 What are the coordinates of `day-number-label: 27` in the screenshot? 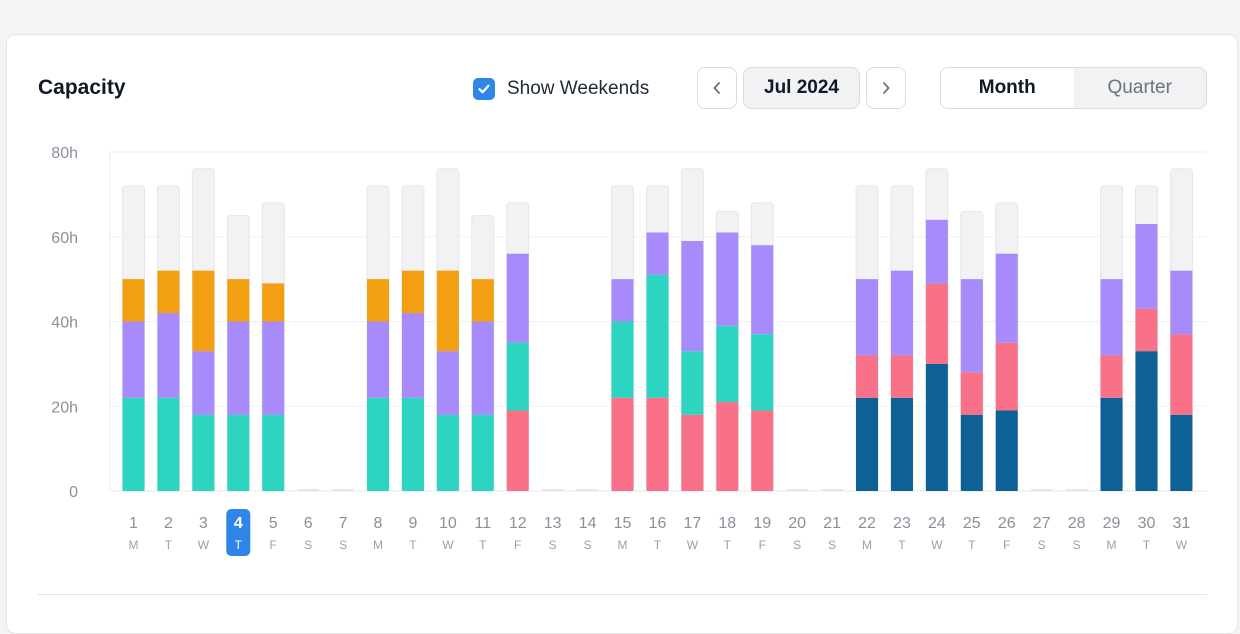 It's located at (1042, 523).